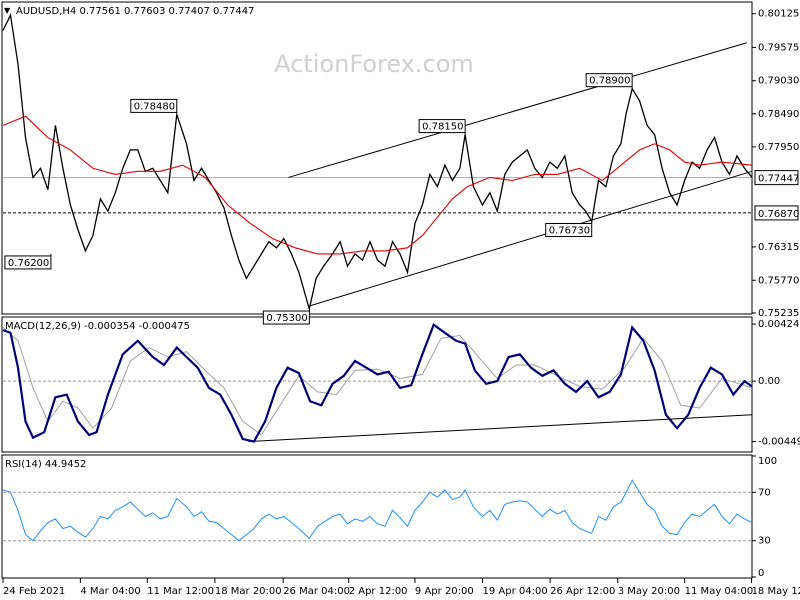 Image resolution: width=800 pixels, height=600 pixels. I want to click on price-axis-label: 0.78490, so click(778, 114).